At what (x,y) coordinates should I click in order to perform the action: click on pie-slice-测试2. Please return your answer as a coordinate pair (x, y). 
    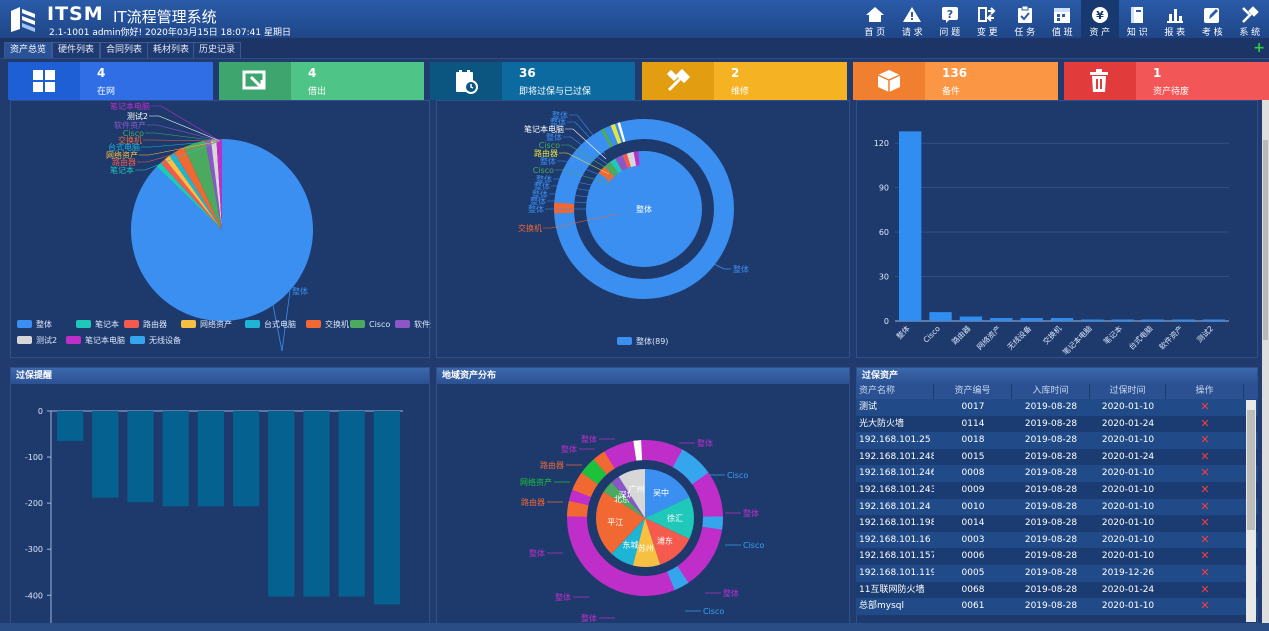
    Looking at the image, I should click on (216, 184).